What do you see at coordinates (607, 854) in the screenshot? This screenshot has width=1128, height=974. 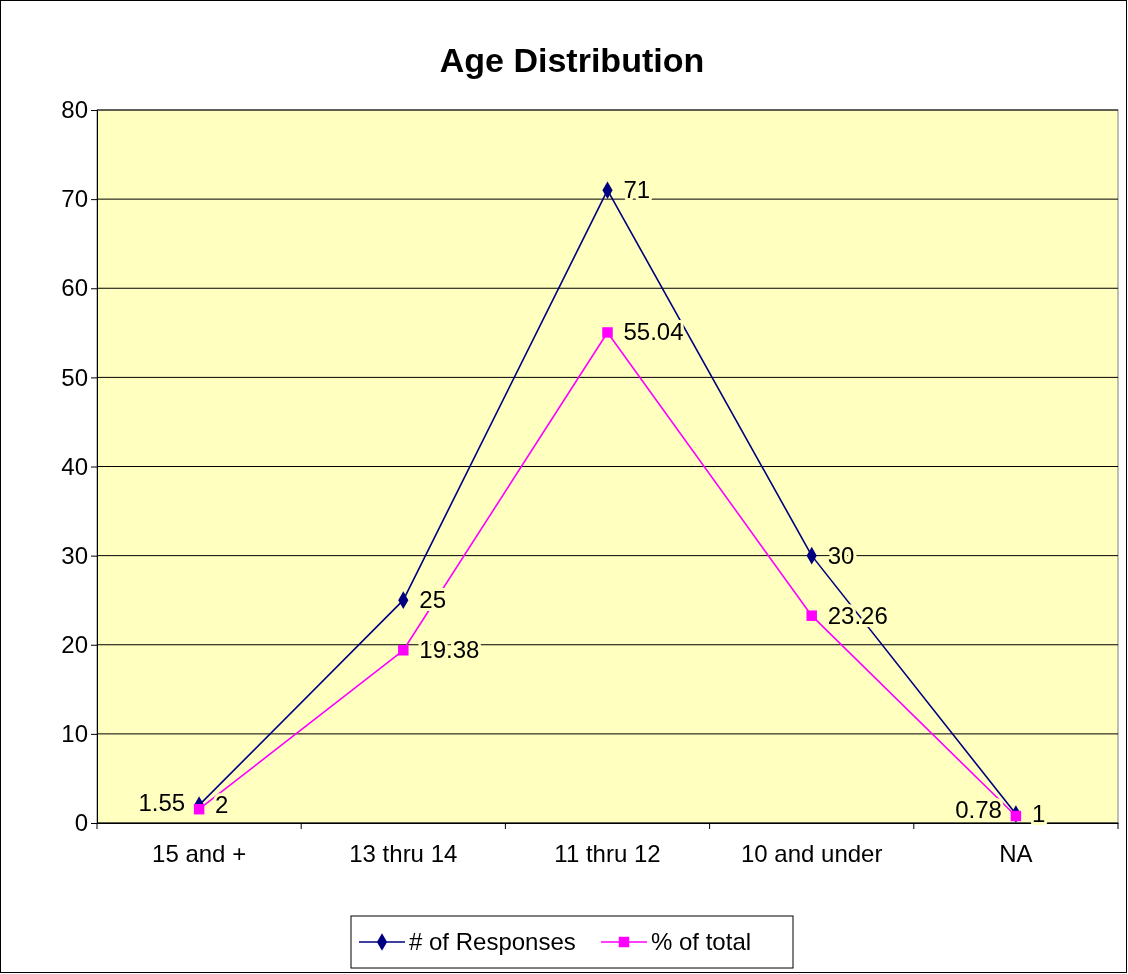 I see `x-tick-label: 11 thru 12` at bounding box center [607, 854].